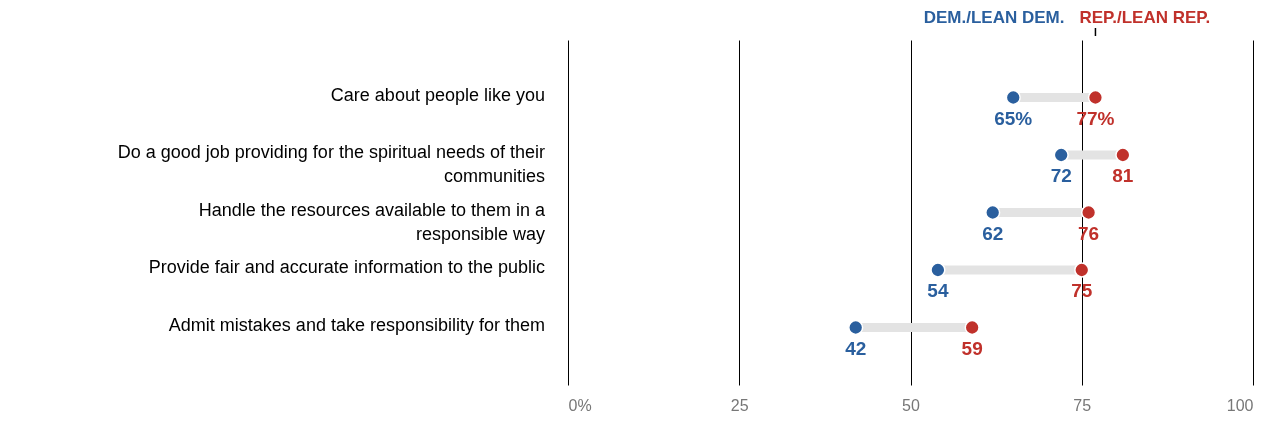 This screenshot has height=426, width=1271. I want to click on data-label: 42, so click(856, 348).